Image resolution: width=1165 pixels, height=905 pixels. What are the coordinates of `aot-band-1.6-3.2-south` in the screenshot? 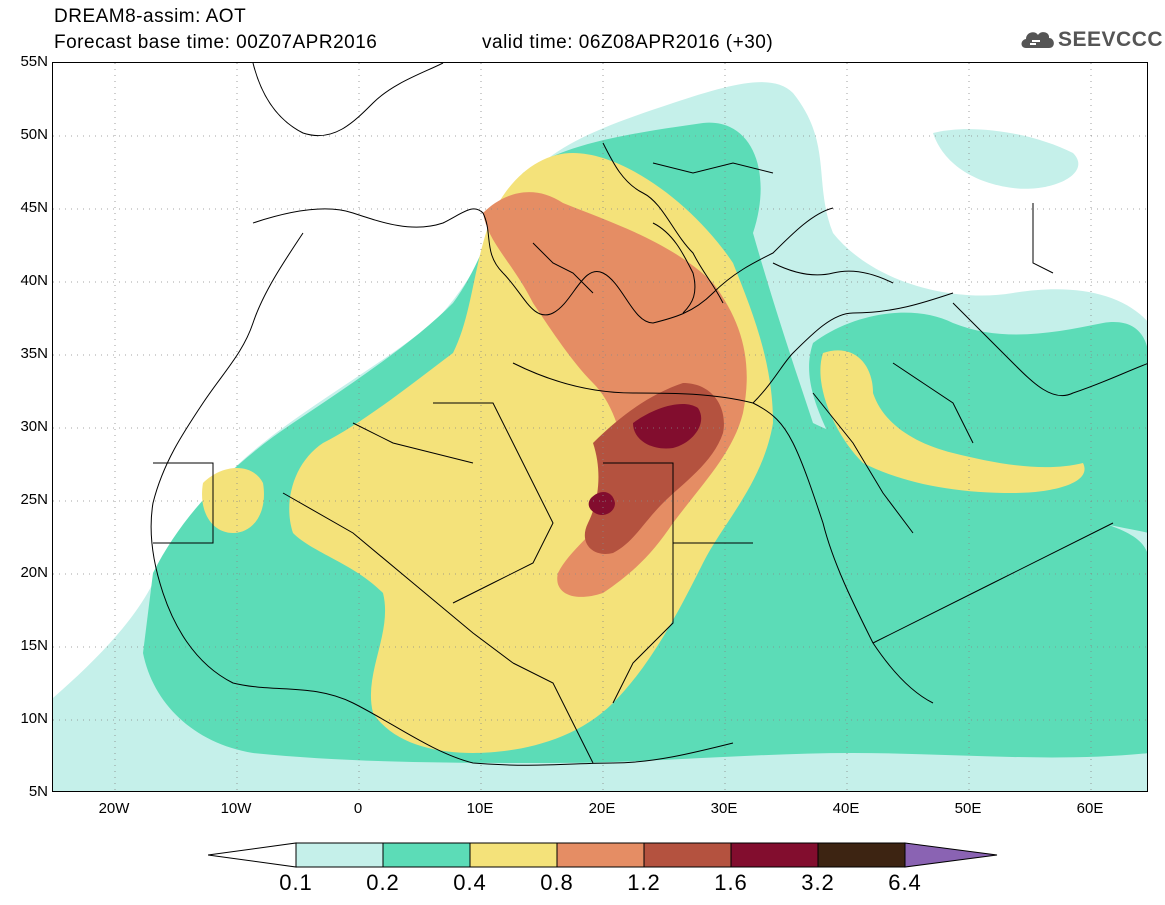 It's located at (601, 503).